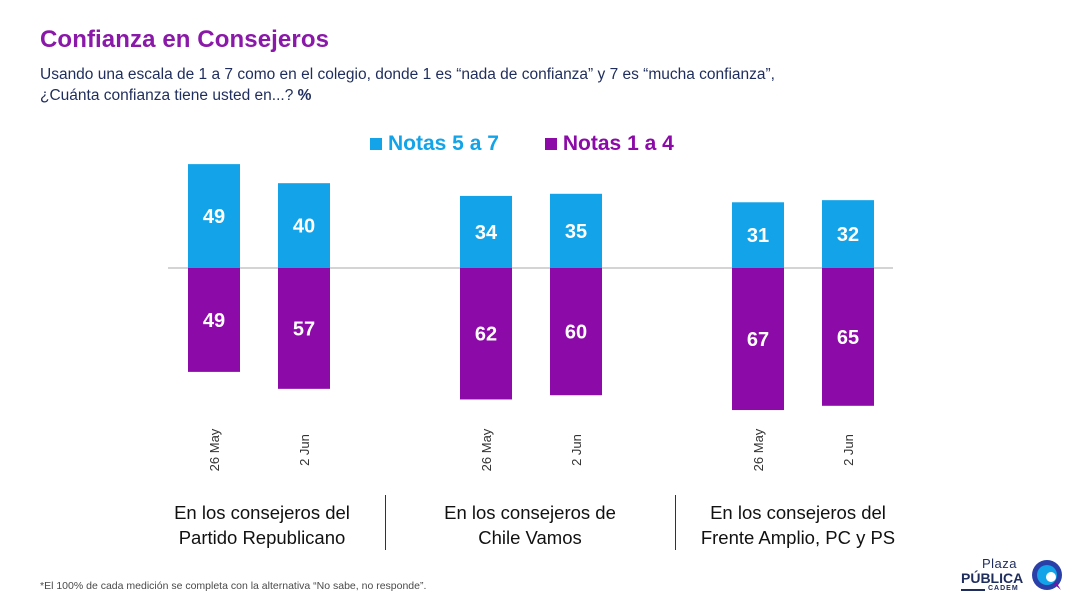  I want to click on legend-swatch-positive, so click(376, 144).